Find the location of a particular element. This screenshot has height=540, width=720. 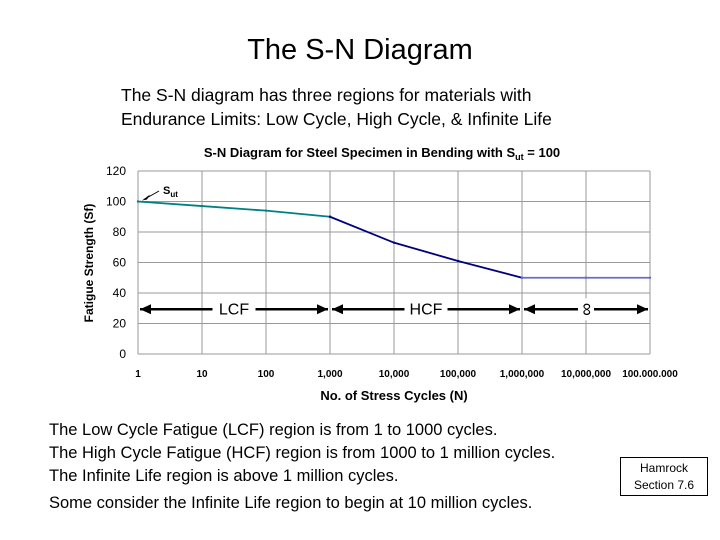

y-axis-label: Fatigue Strength (Sf) is located at coordinates (89, 263).